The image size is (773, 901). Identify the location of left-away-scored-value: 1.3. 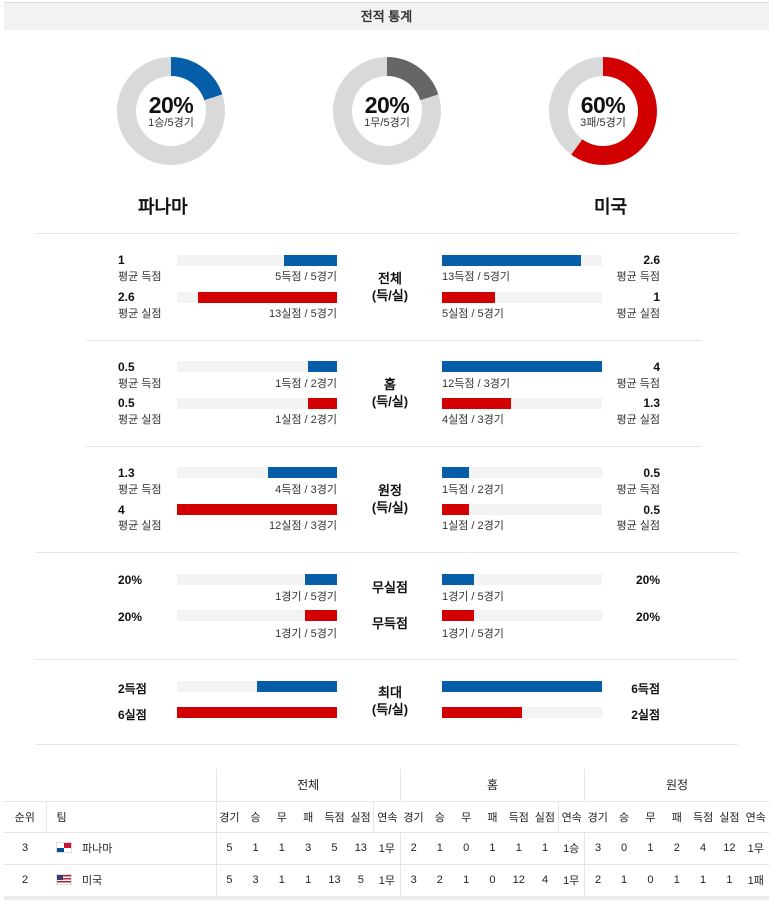
(126, 473).